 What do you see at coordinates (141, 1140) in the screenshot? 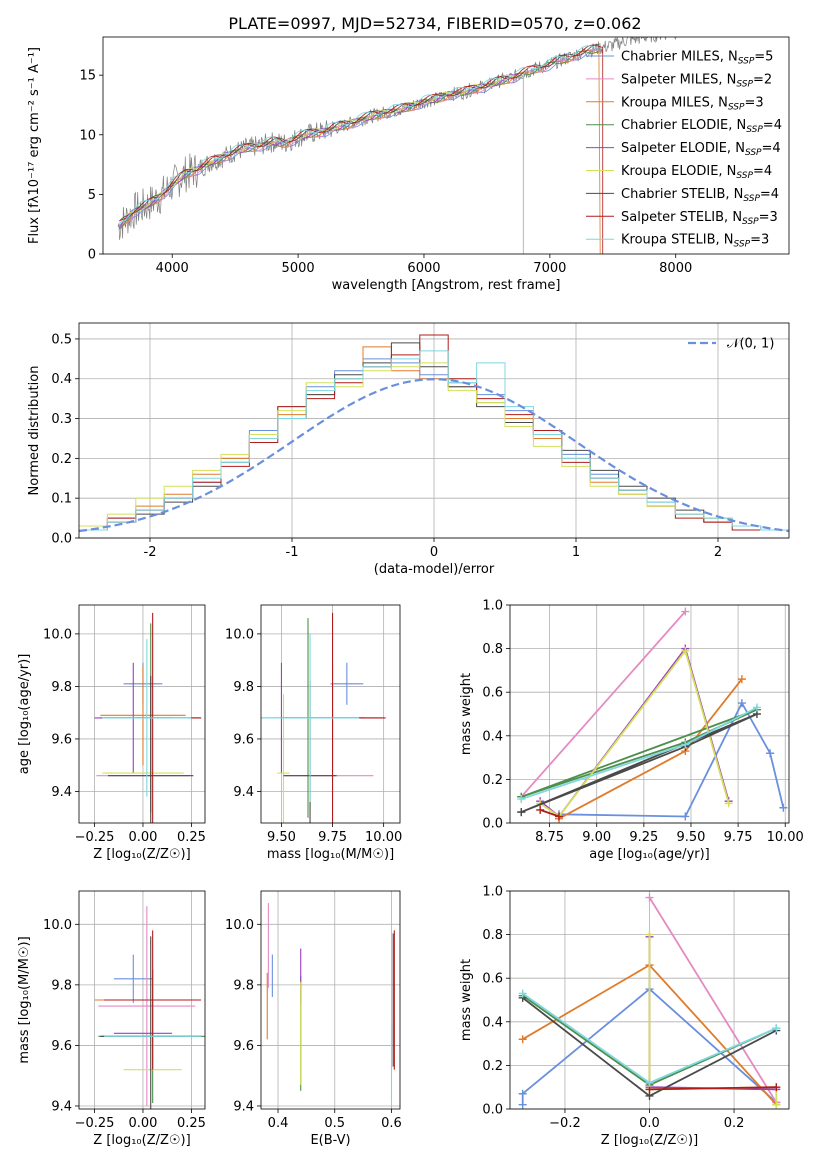
I see `z-mass-xlabel: Z [log₁₀(Z/Z☉)]` at bounding box center [141, 1140].